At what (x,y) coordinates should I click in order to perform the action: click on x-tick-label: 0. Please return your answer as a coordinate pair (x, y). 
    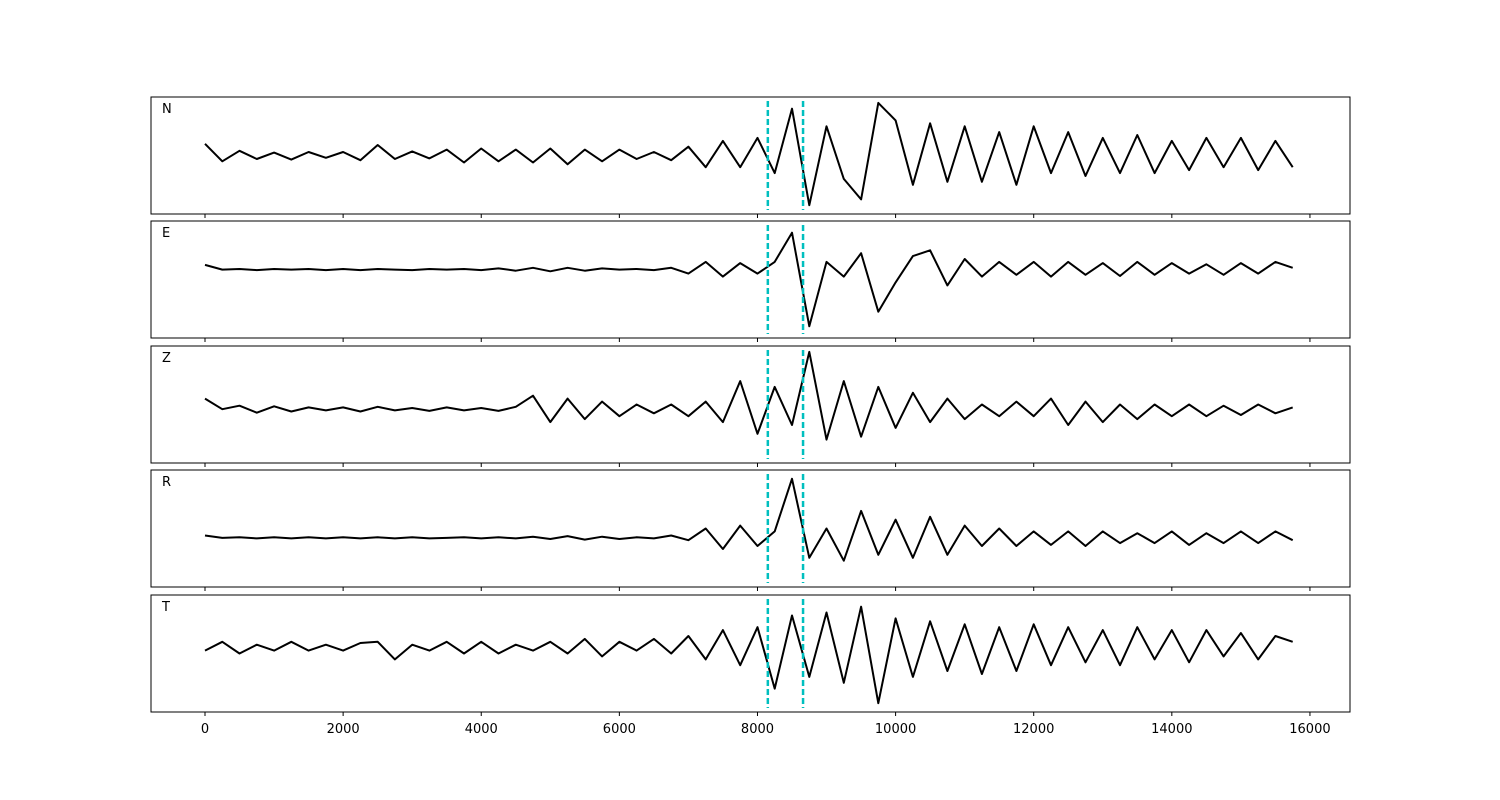
    Looking at the image, I should click on (205, 729).